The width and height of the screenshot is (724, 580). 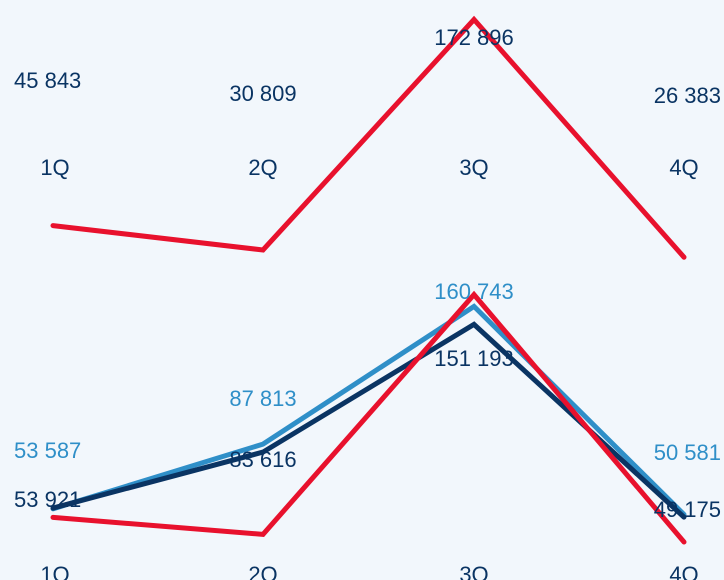 I want to click on data-label-0-0-1: 30 809, so click(x=262, y=93).